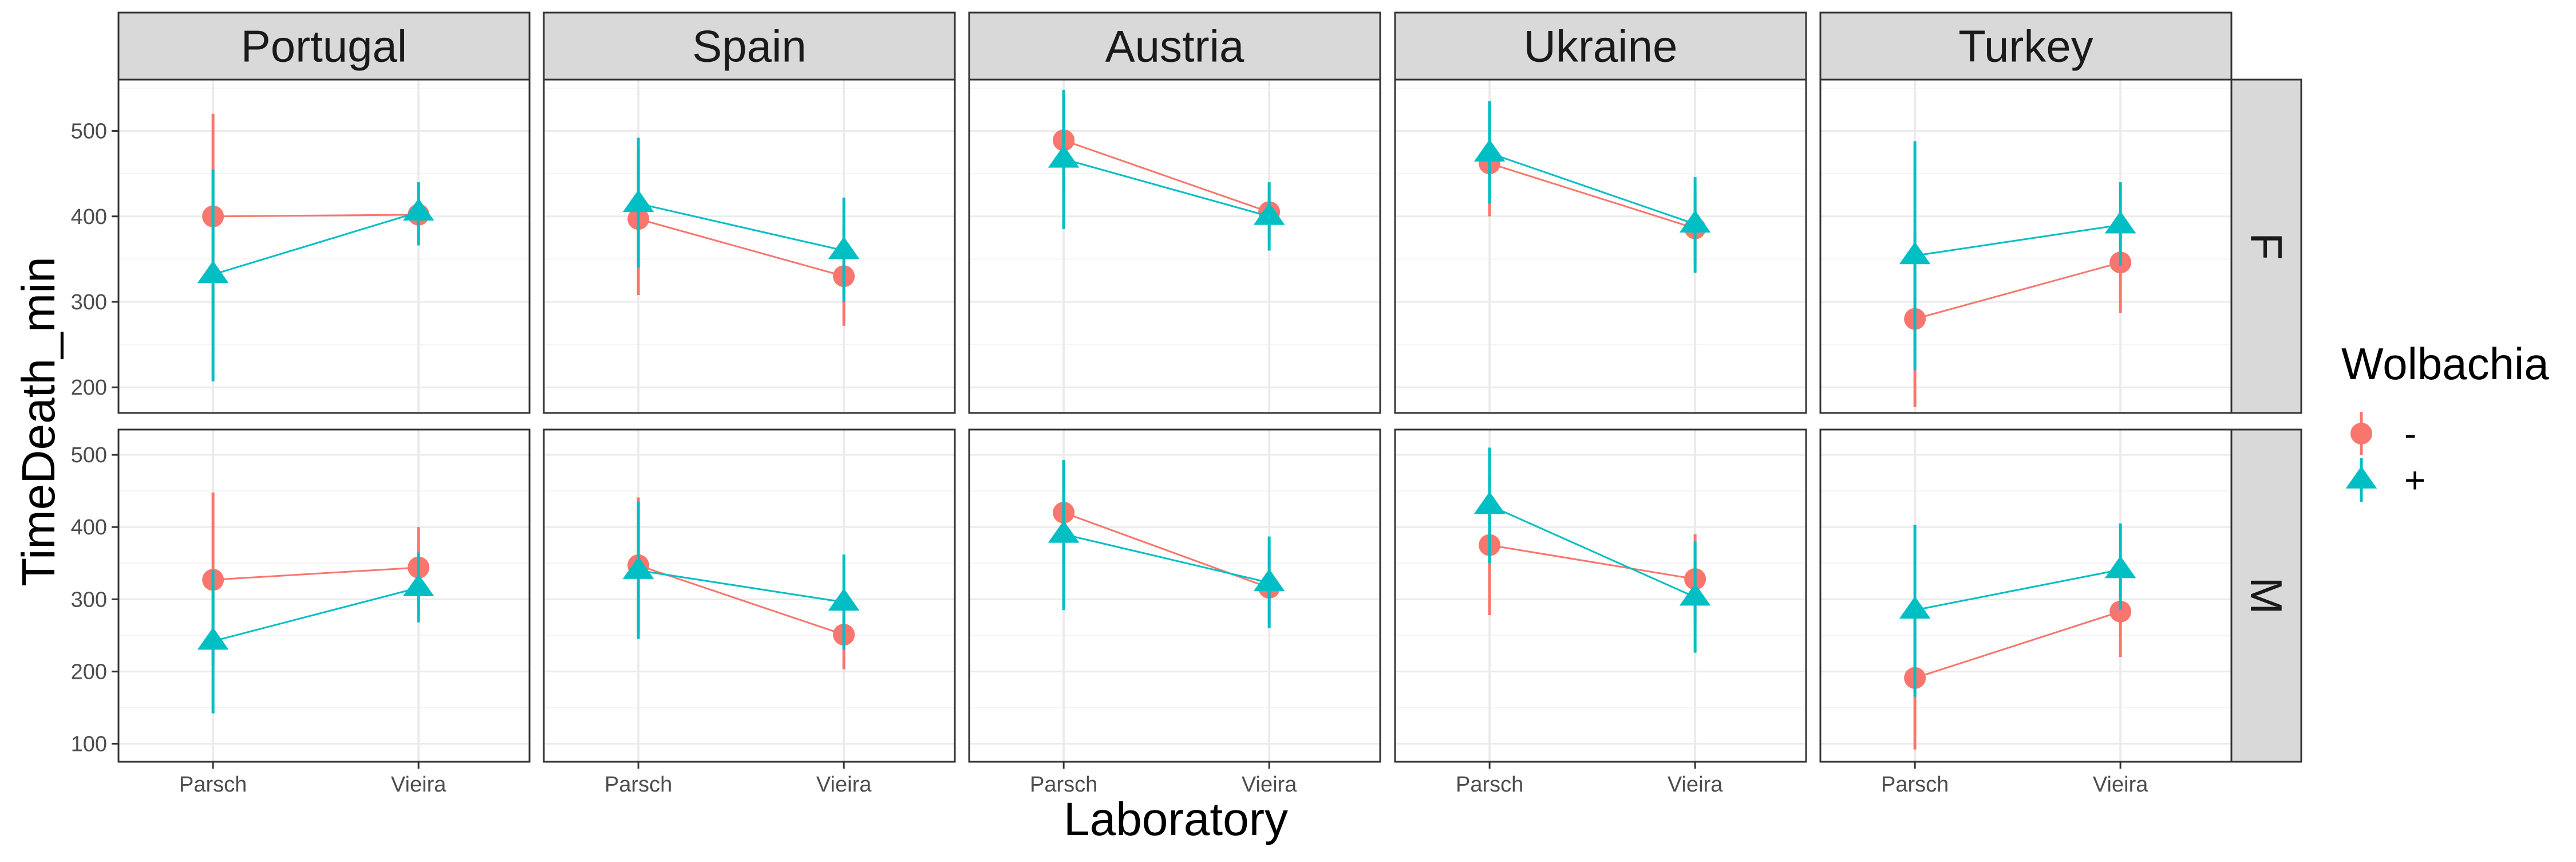  I want to click on facet-strip-label: Spain, so click(749, 47).